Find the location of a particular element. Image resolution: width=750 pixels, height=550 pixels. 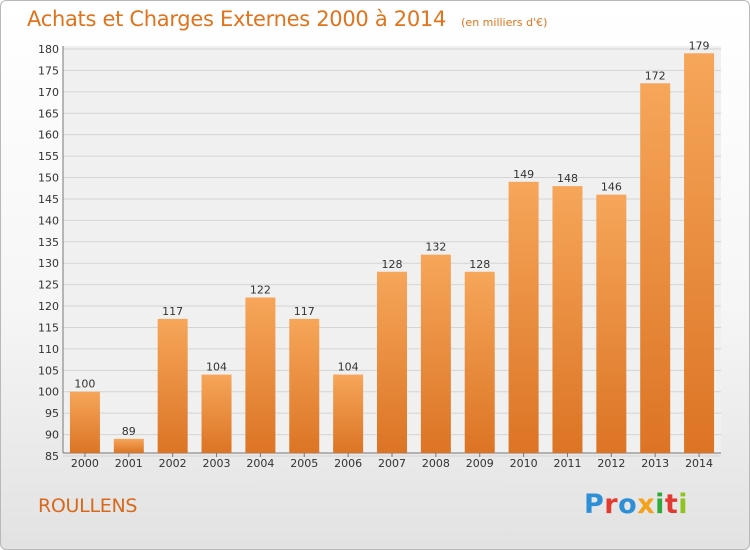

y-tick-label: 180 is located at coordinates (48, 49).